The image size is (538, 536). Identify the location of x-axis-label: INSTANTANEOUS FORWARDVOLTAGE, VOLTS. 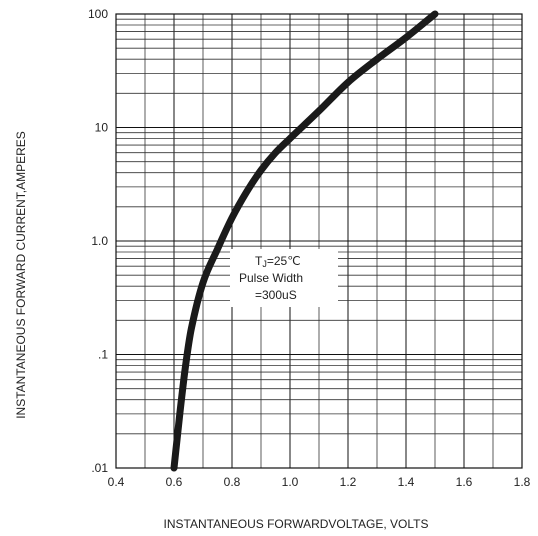
(296, 524).